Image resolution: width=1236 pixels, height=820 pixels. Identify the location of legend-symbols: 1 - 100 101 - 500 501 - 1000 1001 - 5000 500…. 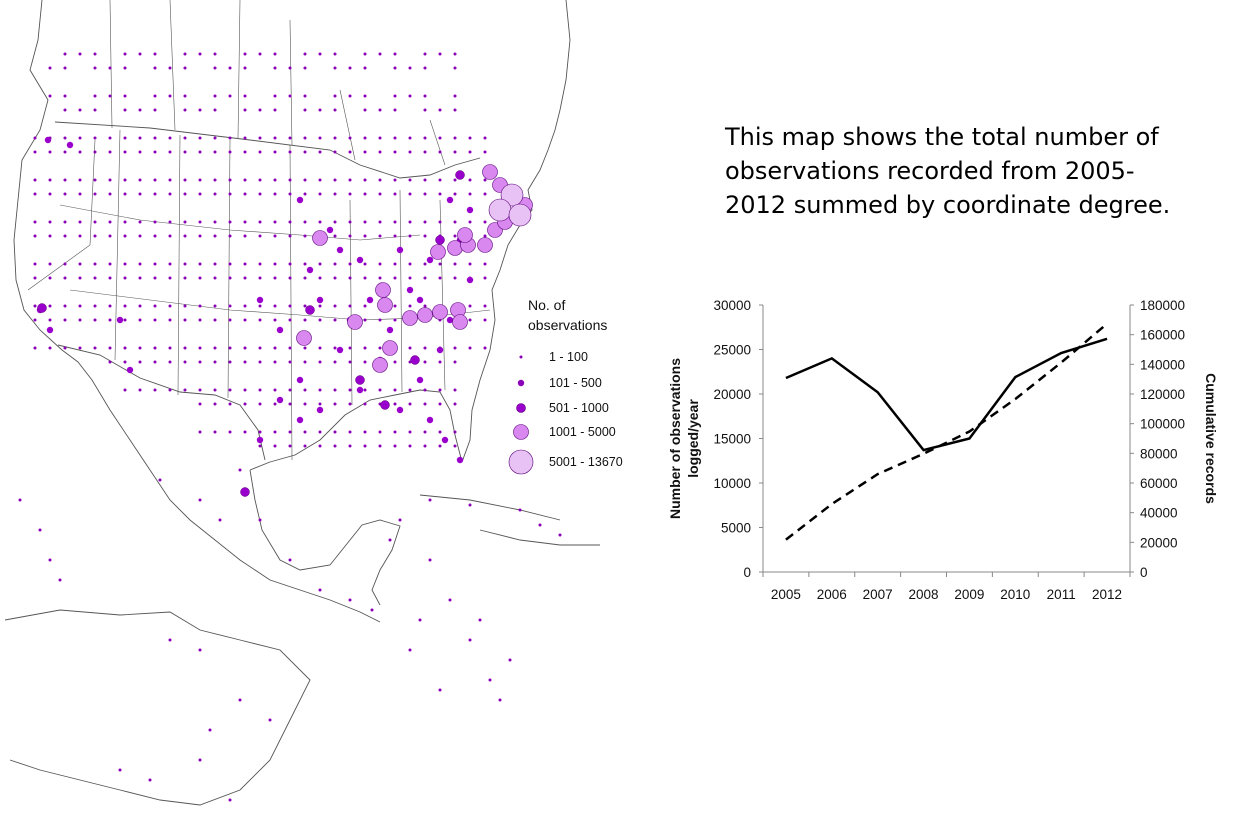
(565, 412).